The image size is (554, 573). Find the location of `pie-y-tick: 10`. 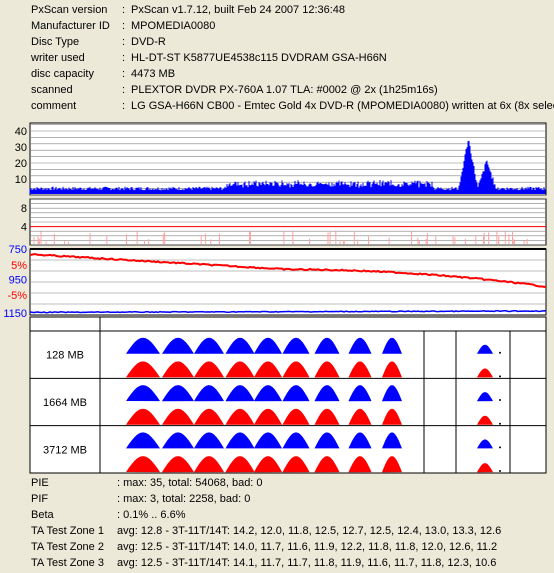

pie-y-tick: 10 is located at coordinates (21, 180).